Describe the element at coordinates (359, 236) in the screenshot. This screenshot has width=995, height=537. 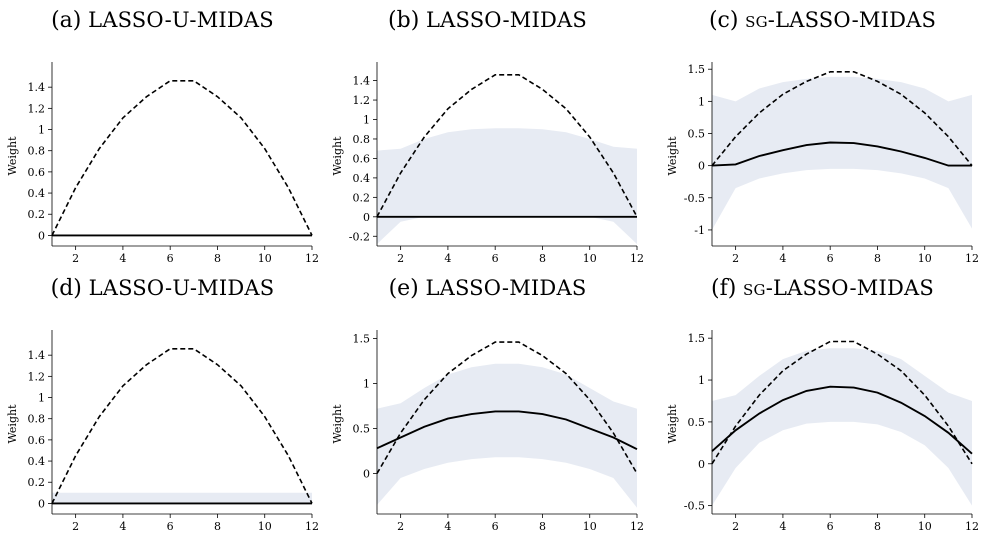
I see `y-tick-label: -0.2` at that location.